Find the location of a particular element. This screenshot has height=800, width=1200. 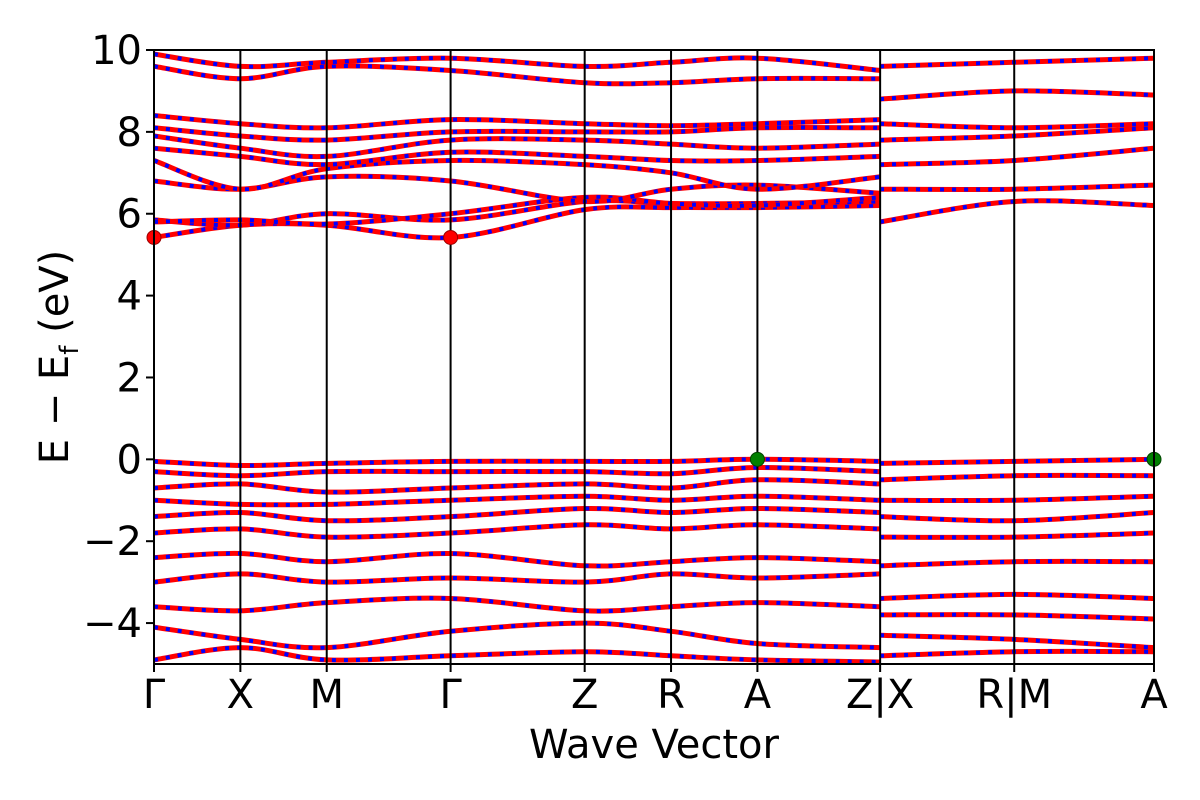

y-axis-title-main: E − E is located at coordinates (55, 410).